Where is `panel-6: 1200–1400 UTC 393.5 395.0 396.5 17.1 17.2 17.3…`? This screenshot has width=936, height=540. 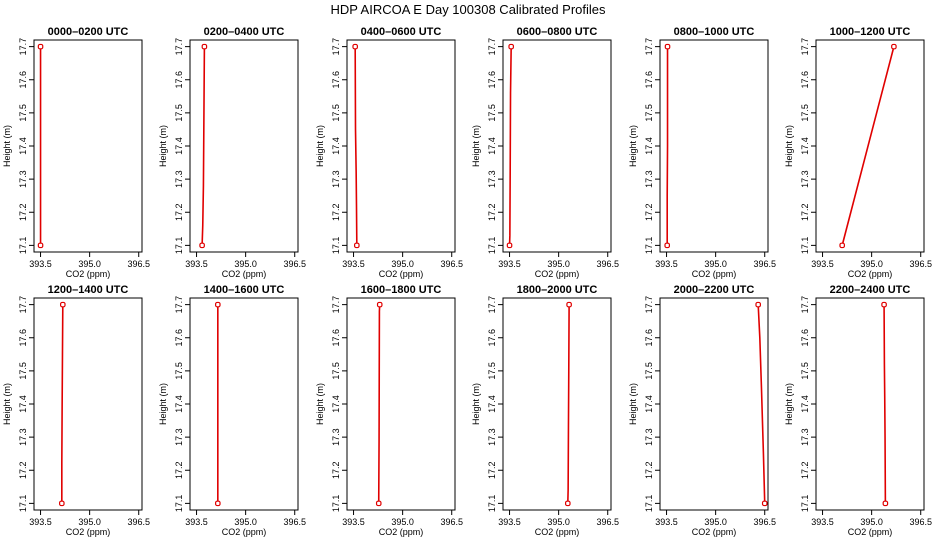 panel-6: 1200–1400 UTC 393.5 395.0 396.5 17.1 17.2 17.3… is located at coordinates (76, 410).